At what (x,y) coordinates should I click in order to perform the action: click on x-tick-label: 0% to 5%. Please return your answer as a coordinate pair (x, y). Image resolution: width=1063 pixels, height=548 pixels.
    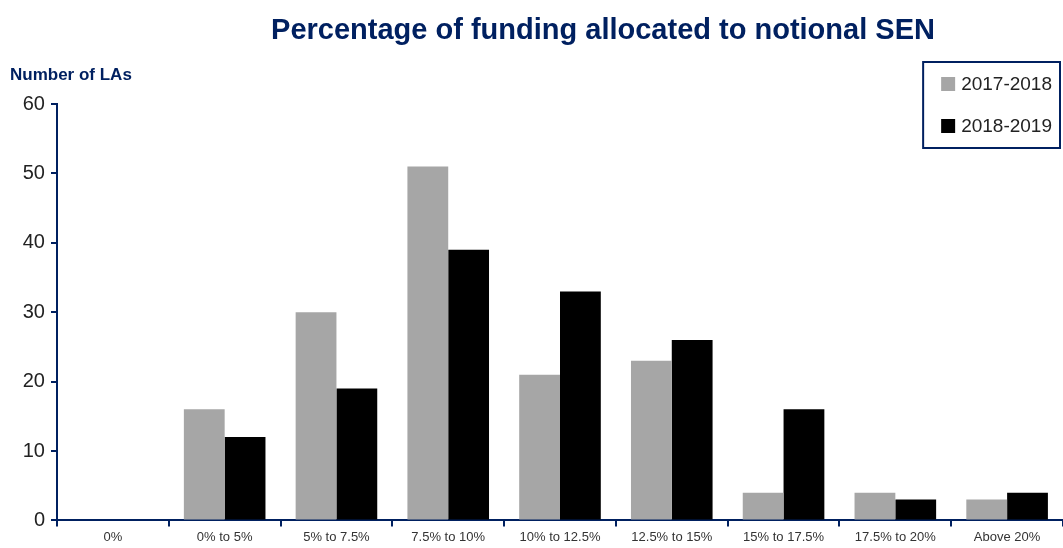
    Looking at the image, I should click on (224, 536).